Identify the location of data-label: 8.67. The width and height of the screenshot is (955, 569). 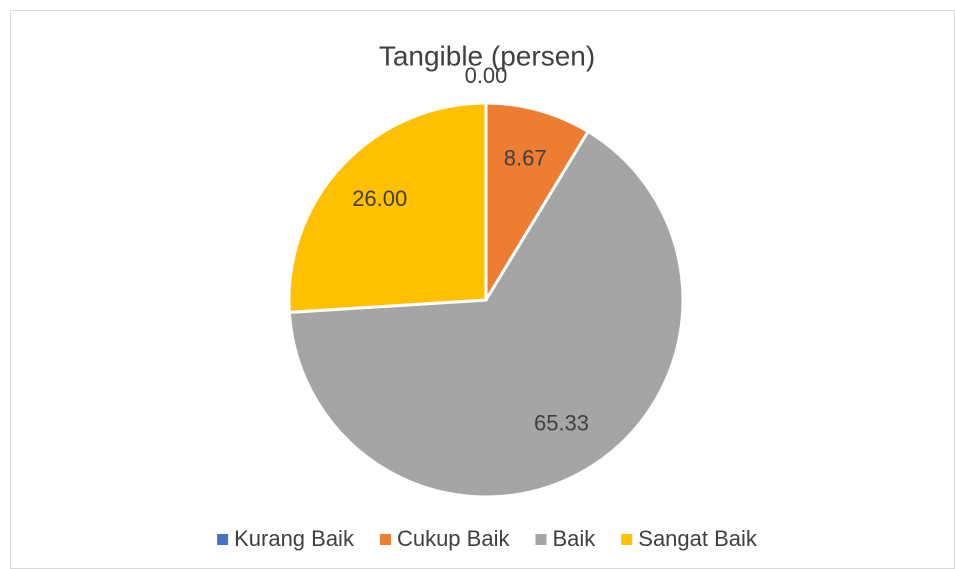
(525, 157).